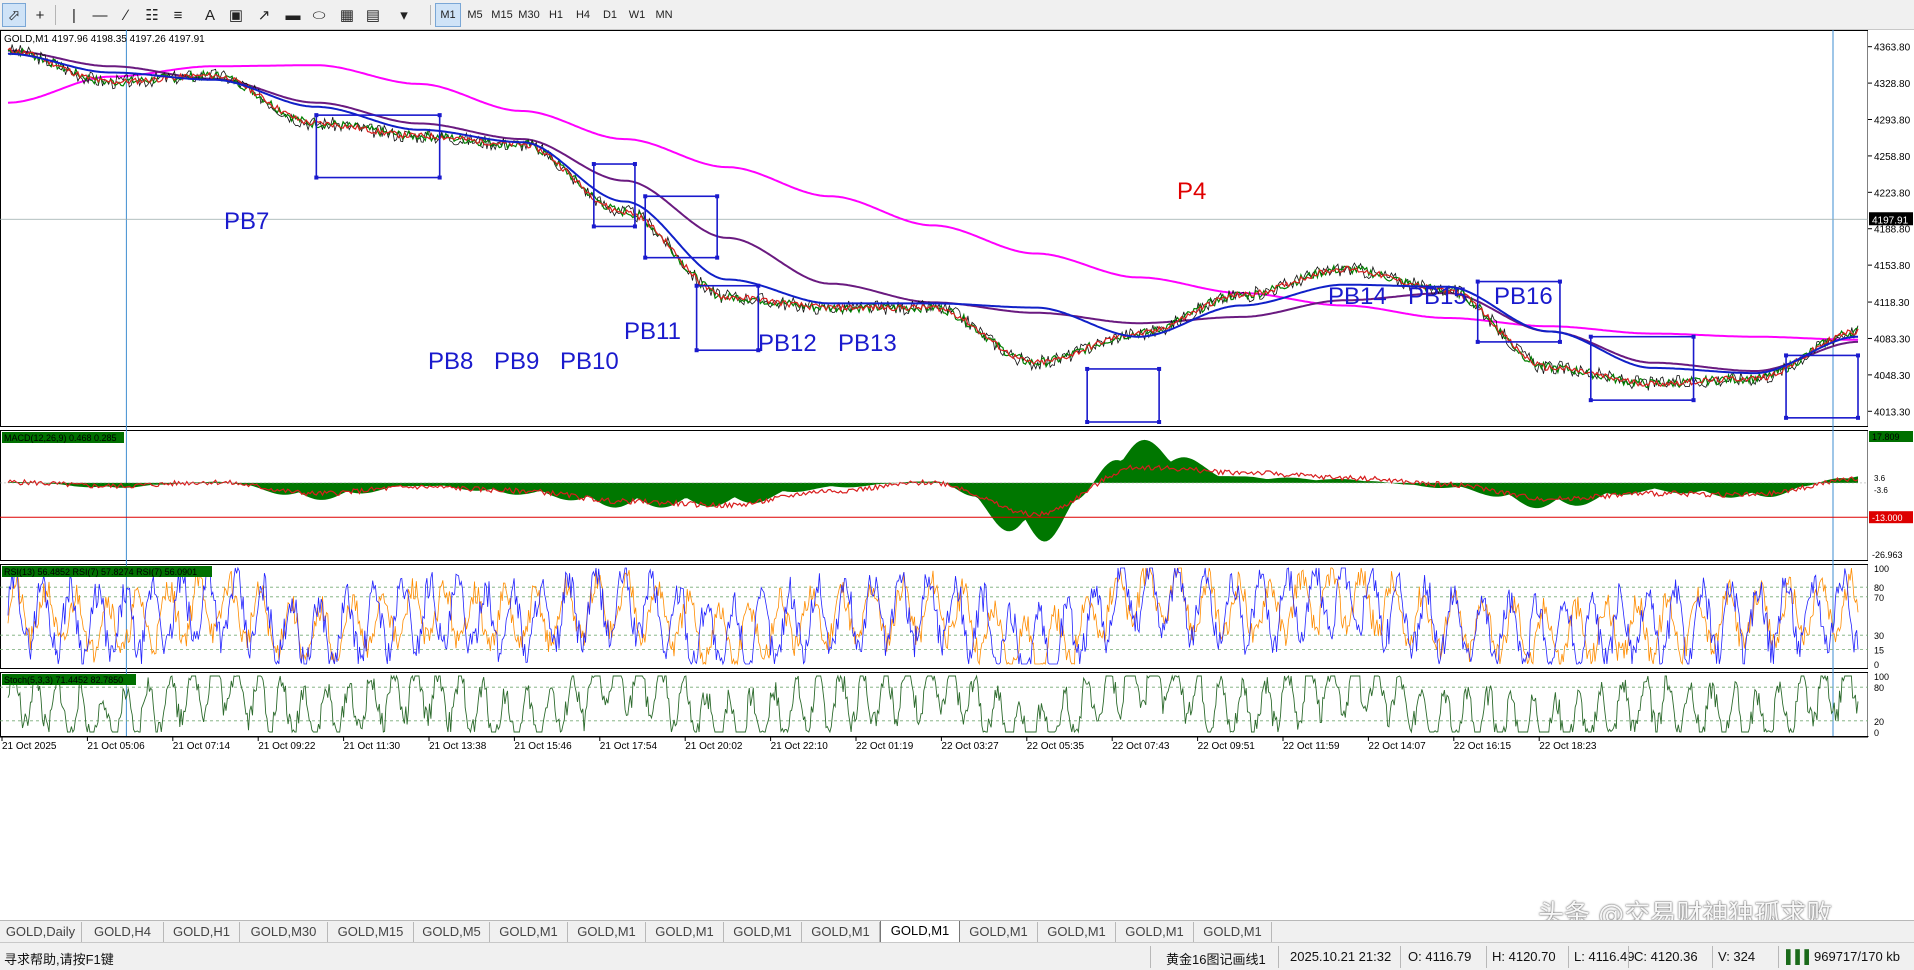 The width and height of the screenshot is (1914, 970). I want to click on timeframe-mn-button: MN, so click(664, 15).